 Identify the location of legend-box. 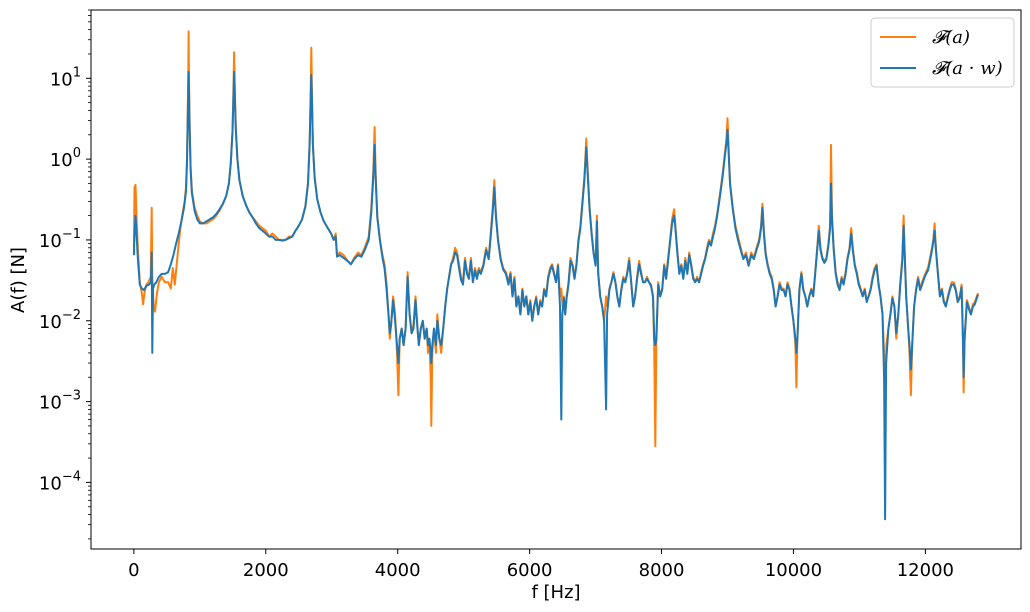
(942, 52).